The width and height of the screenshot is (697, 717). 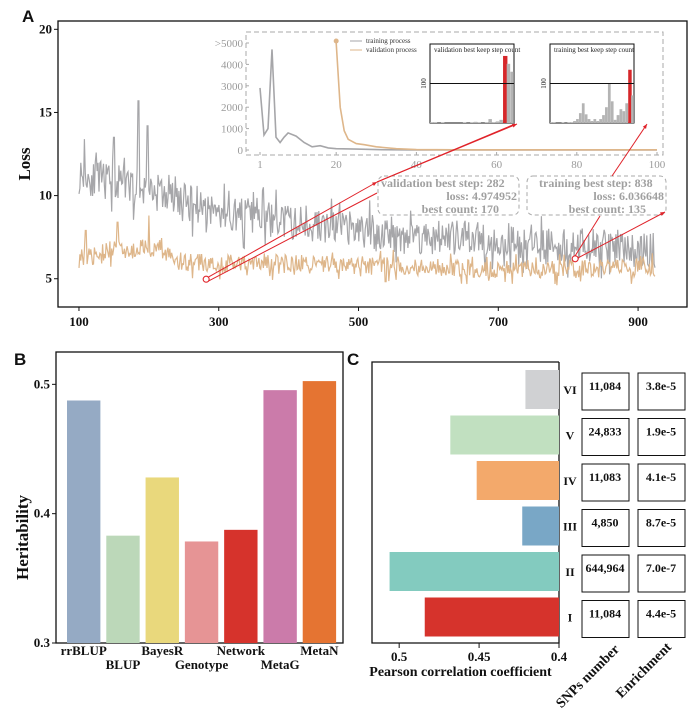 What do you see at coordinates (292, 237) in the screenshot?
I see `validation-connector` at bounding box center [292, 237].